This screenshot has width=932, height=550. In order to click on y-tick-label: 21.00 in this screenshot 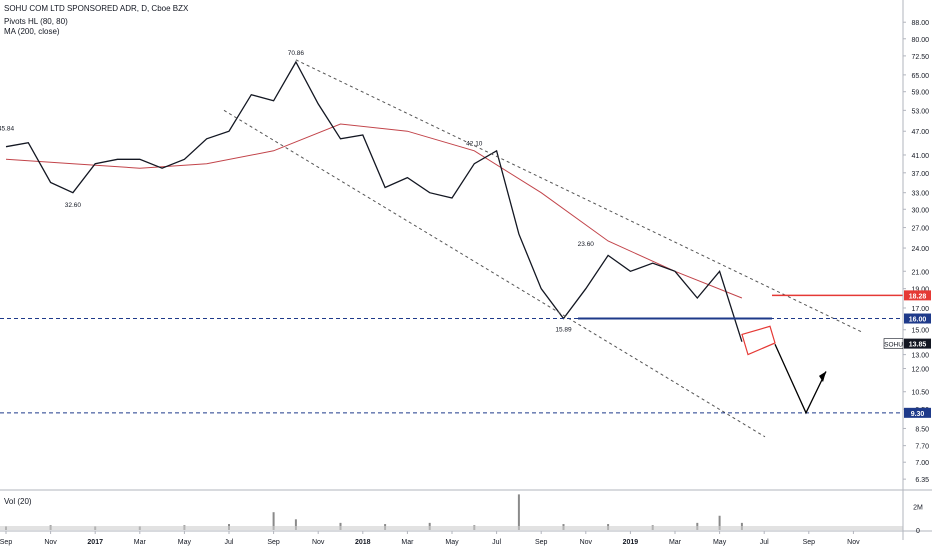, I will do `click(920, 272)`.